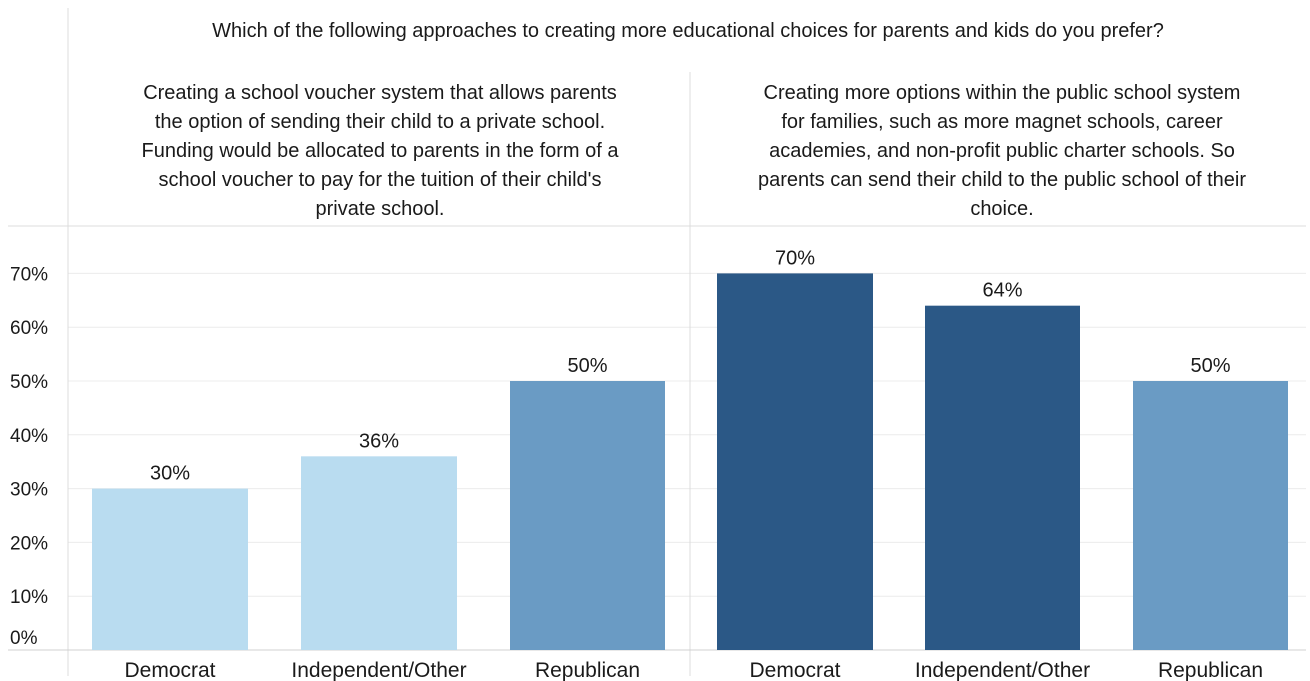 This screenshot has height=681, width=1310. What do you see at coordinates (29, 274) in the screenshot?
I see `y-tick-label: 70%` at bounding box center [29, 274].